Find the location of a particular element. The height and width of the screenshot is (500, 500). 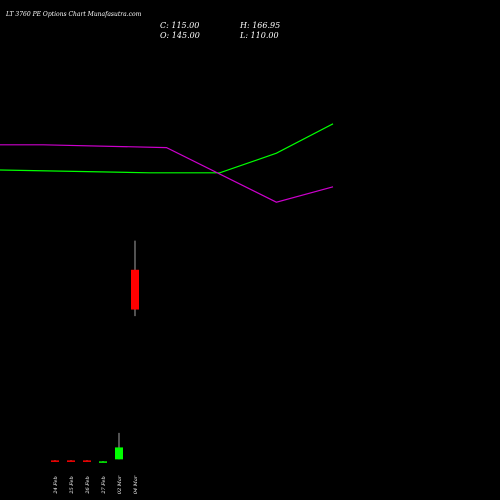

chart-title: LT 3760 PE Options Chart Munafasutra.com is located at coordinates (73, 14).